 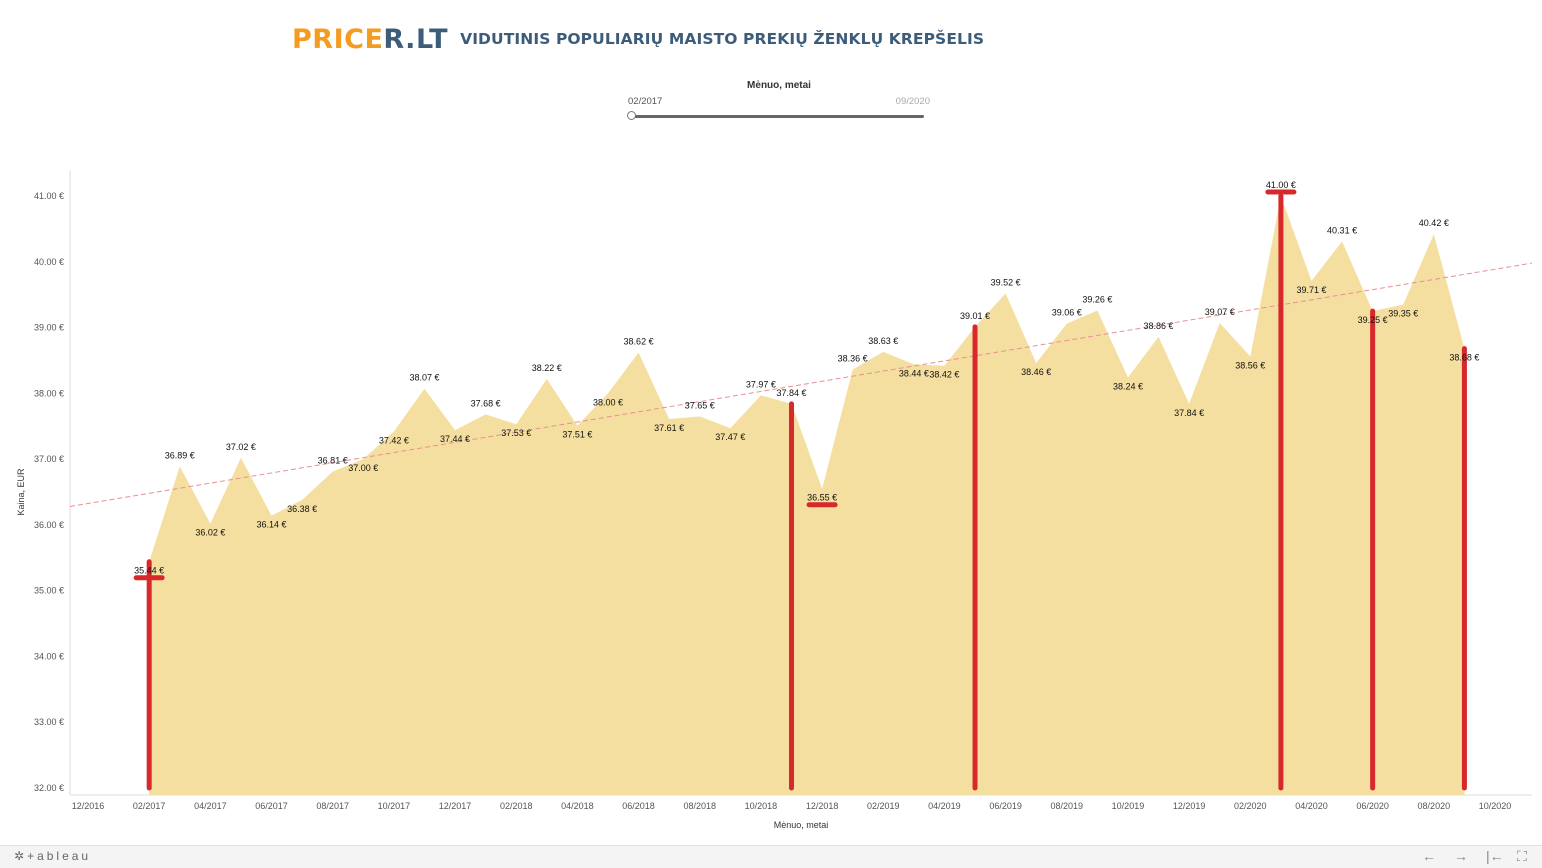 What do you see at coordinates (88, 806) in the screenshot?
I see `x-tick-label: 12/2016` at bounding box center [88, 806].